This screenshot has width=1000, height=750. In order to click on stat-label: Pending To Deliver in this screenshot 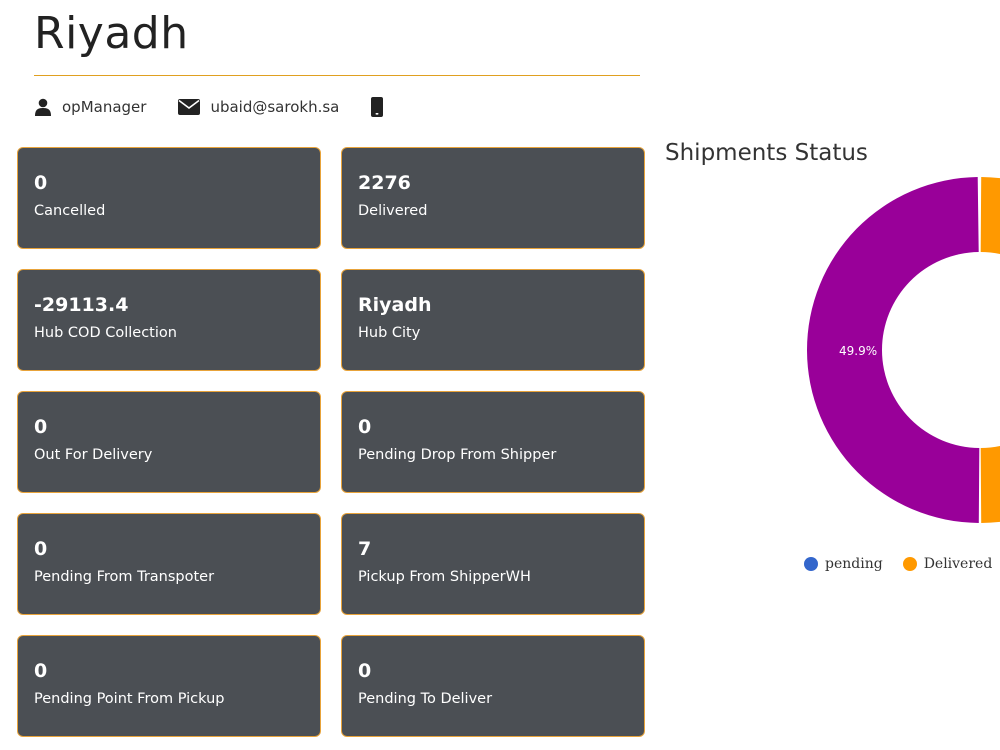, I will do `click(425, 699)`.